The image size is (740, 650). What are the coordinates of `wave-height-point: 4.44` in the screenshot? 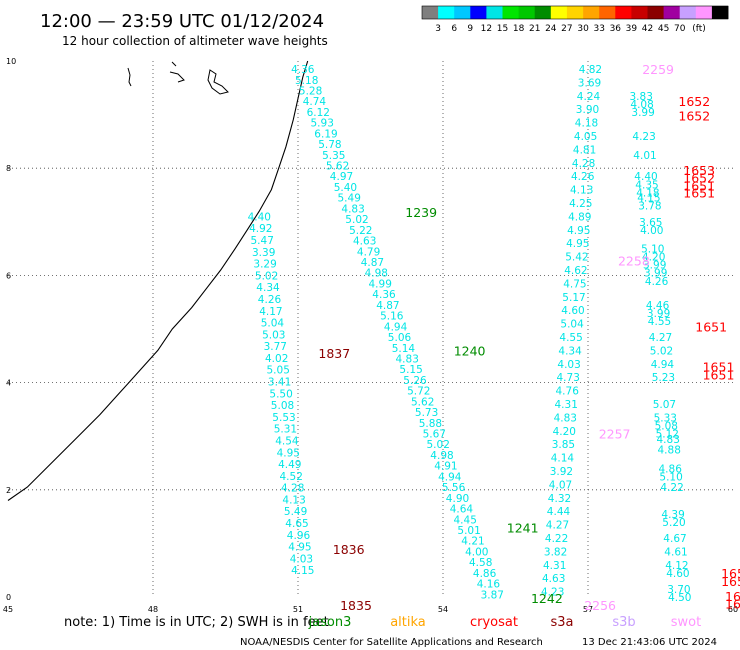 It's located at (559, 512).